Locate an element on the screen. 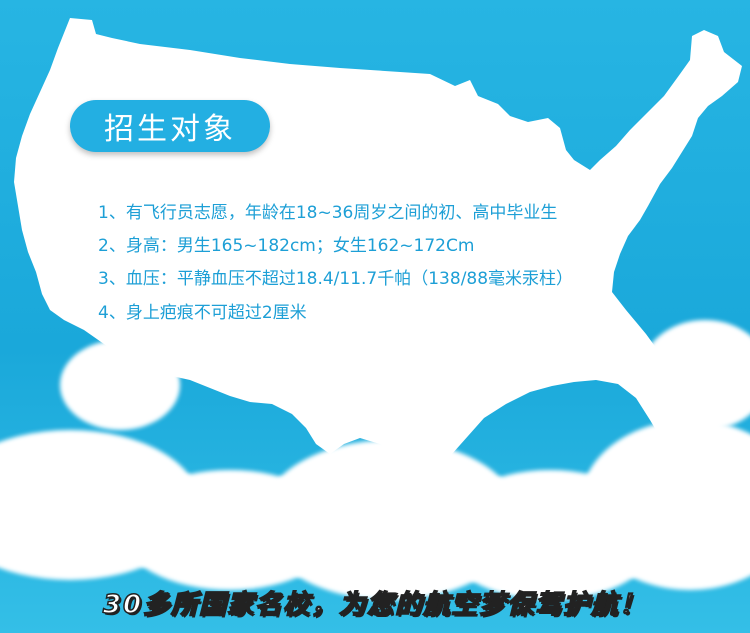 This screenshot has height=633, width=750. page-title: 招生对象 is located at coordinates (170, 129).